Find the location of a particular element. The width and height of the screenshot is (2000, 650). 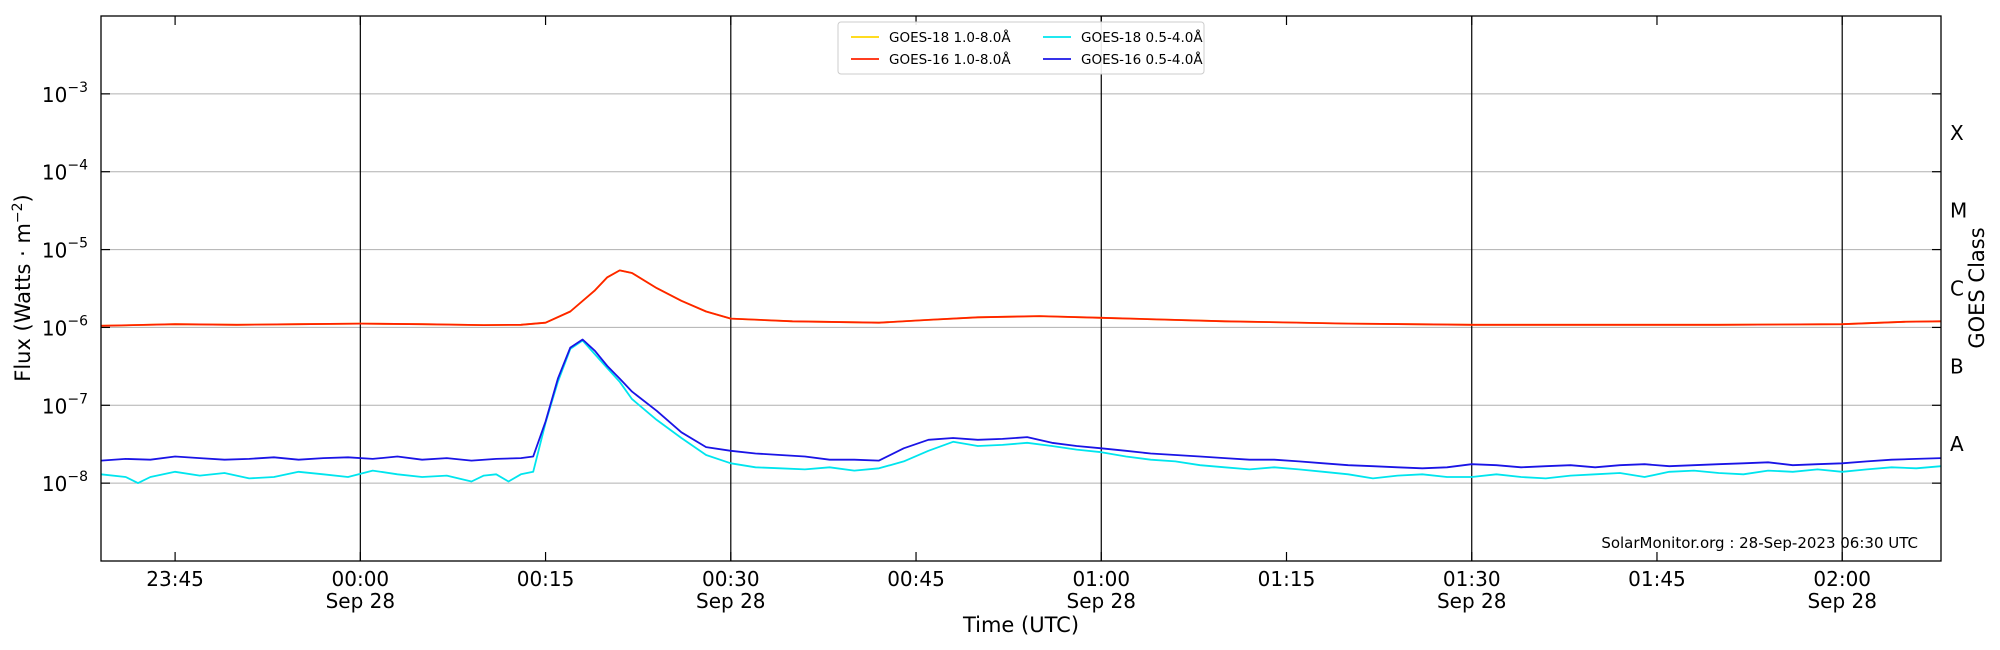

legend-label-3: GOES-16 0.5-4.0Å is located at coordinates (1142, 59).